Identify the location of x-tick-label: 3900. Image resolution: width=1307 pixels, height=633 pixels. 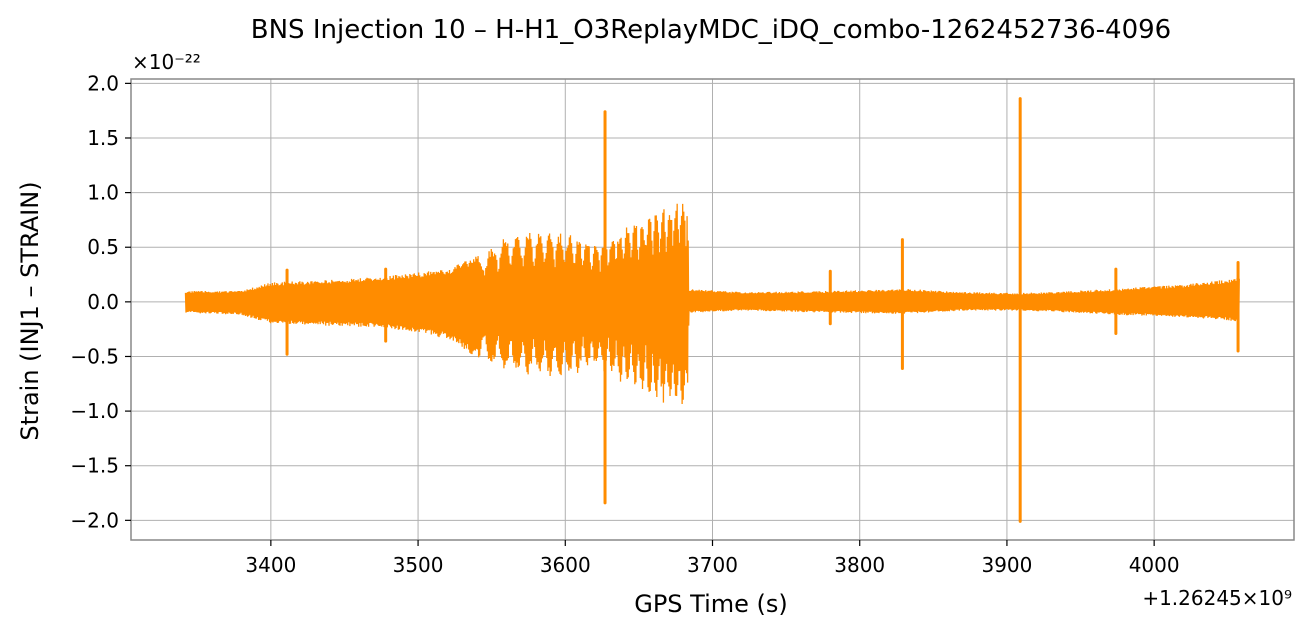
(1006, 565).